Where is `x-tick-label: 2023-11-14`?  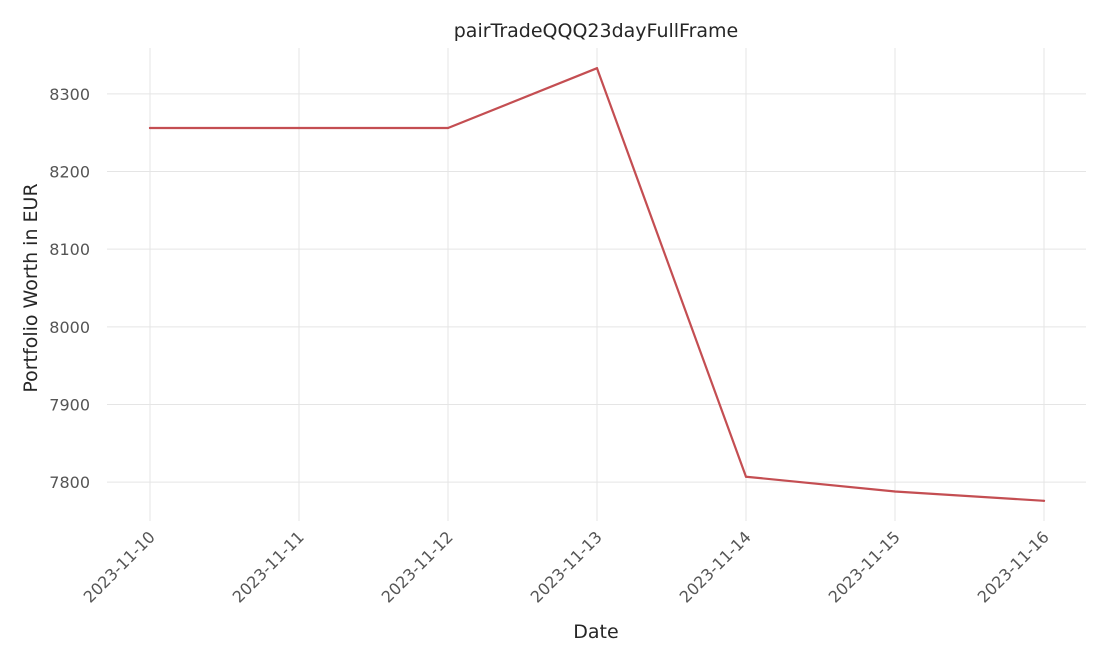
x-tick-label: 2023-11-14 is located at coordinates (715, 566).